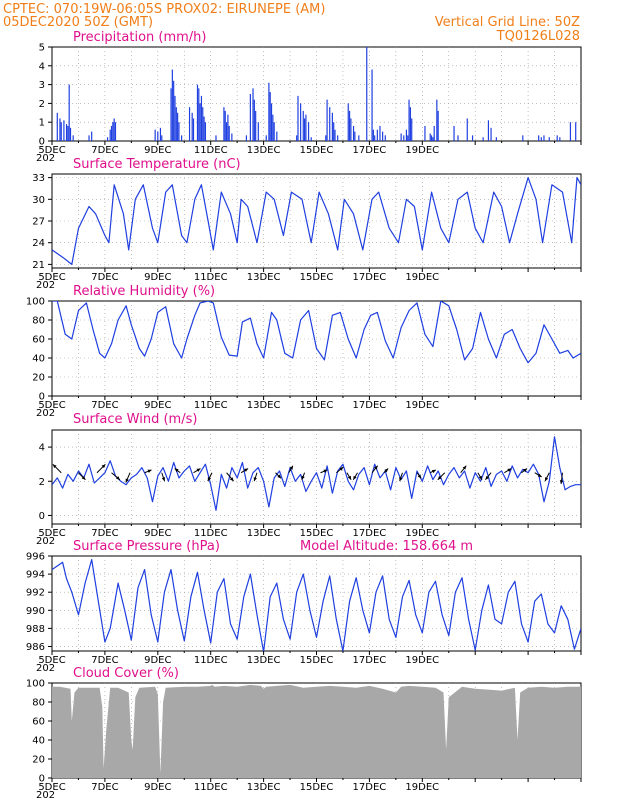 The height and width of the screenshot is (800, 618). What do you see at coordinates (370, 277) in the screenshot?
I see `temp-xtick-label: 17DEC` at bounding box center [370, 277].